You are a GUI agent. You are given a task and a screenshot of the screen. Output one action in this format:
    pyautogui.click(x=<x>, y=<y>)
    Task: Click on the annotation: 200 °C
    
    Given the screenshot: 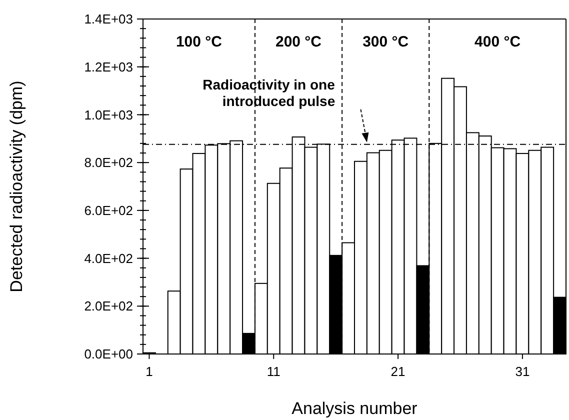 What is the action you would take?
    pyautogui.click(x=299, y=41)
    